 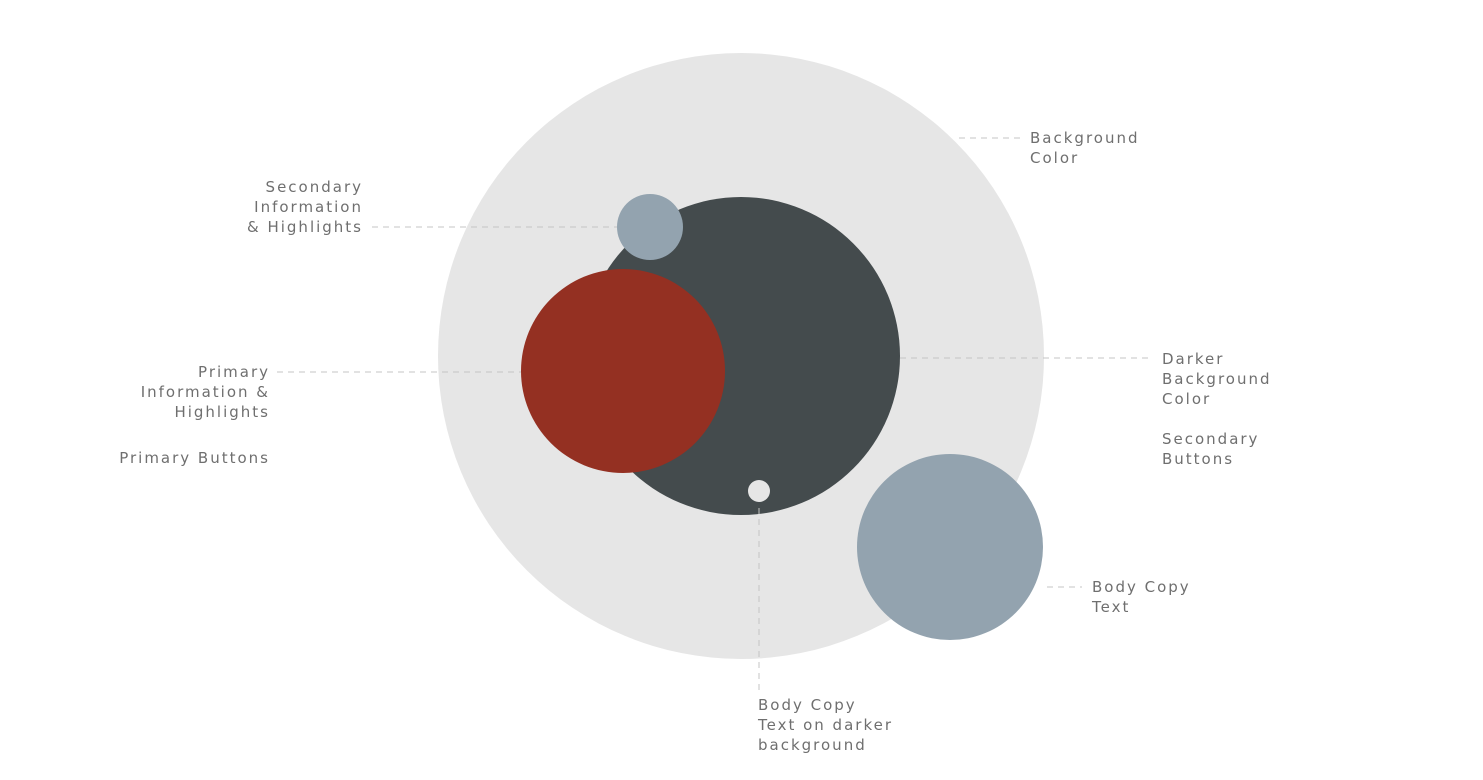 I want to click on label-secondary-buttons: Secondary Buttons, so click(x=1210, y=449).